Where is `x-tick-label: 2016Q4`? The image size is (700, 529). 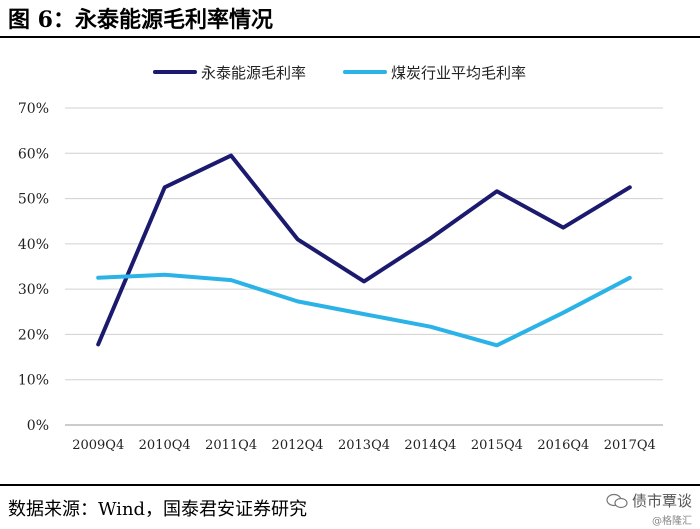
x-tick-label: 2016Q4 is located at coordinates (563, 445).